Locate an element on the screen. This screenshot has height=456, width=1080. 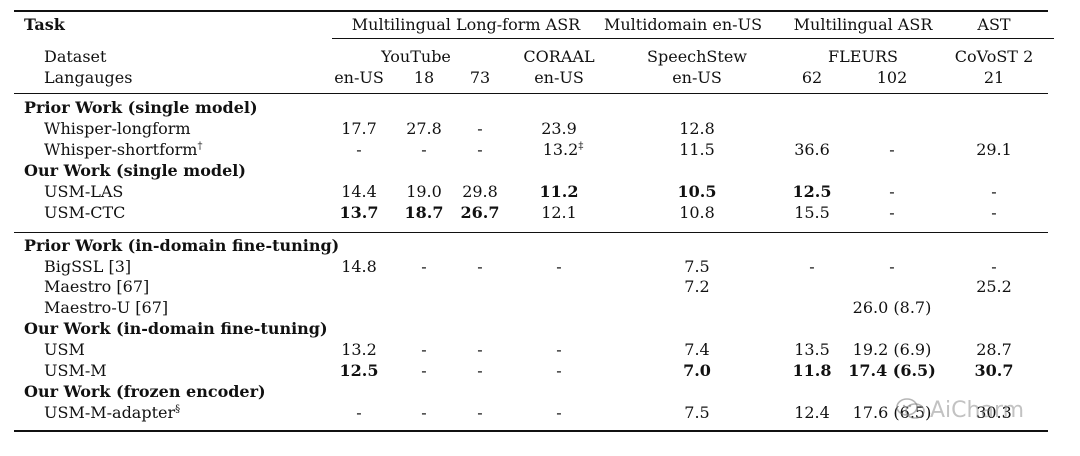
cell-best: 26.7 is located at coordinates (480, 212).